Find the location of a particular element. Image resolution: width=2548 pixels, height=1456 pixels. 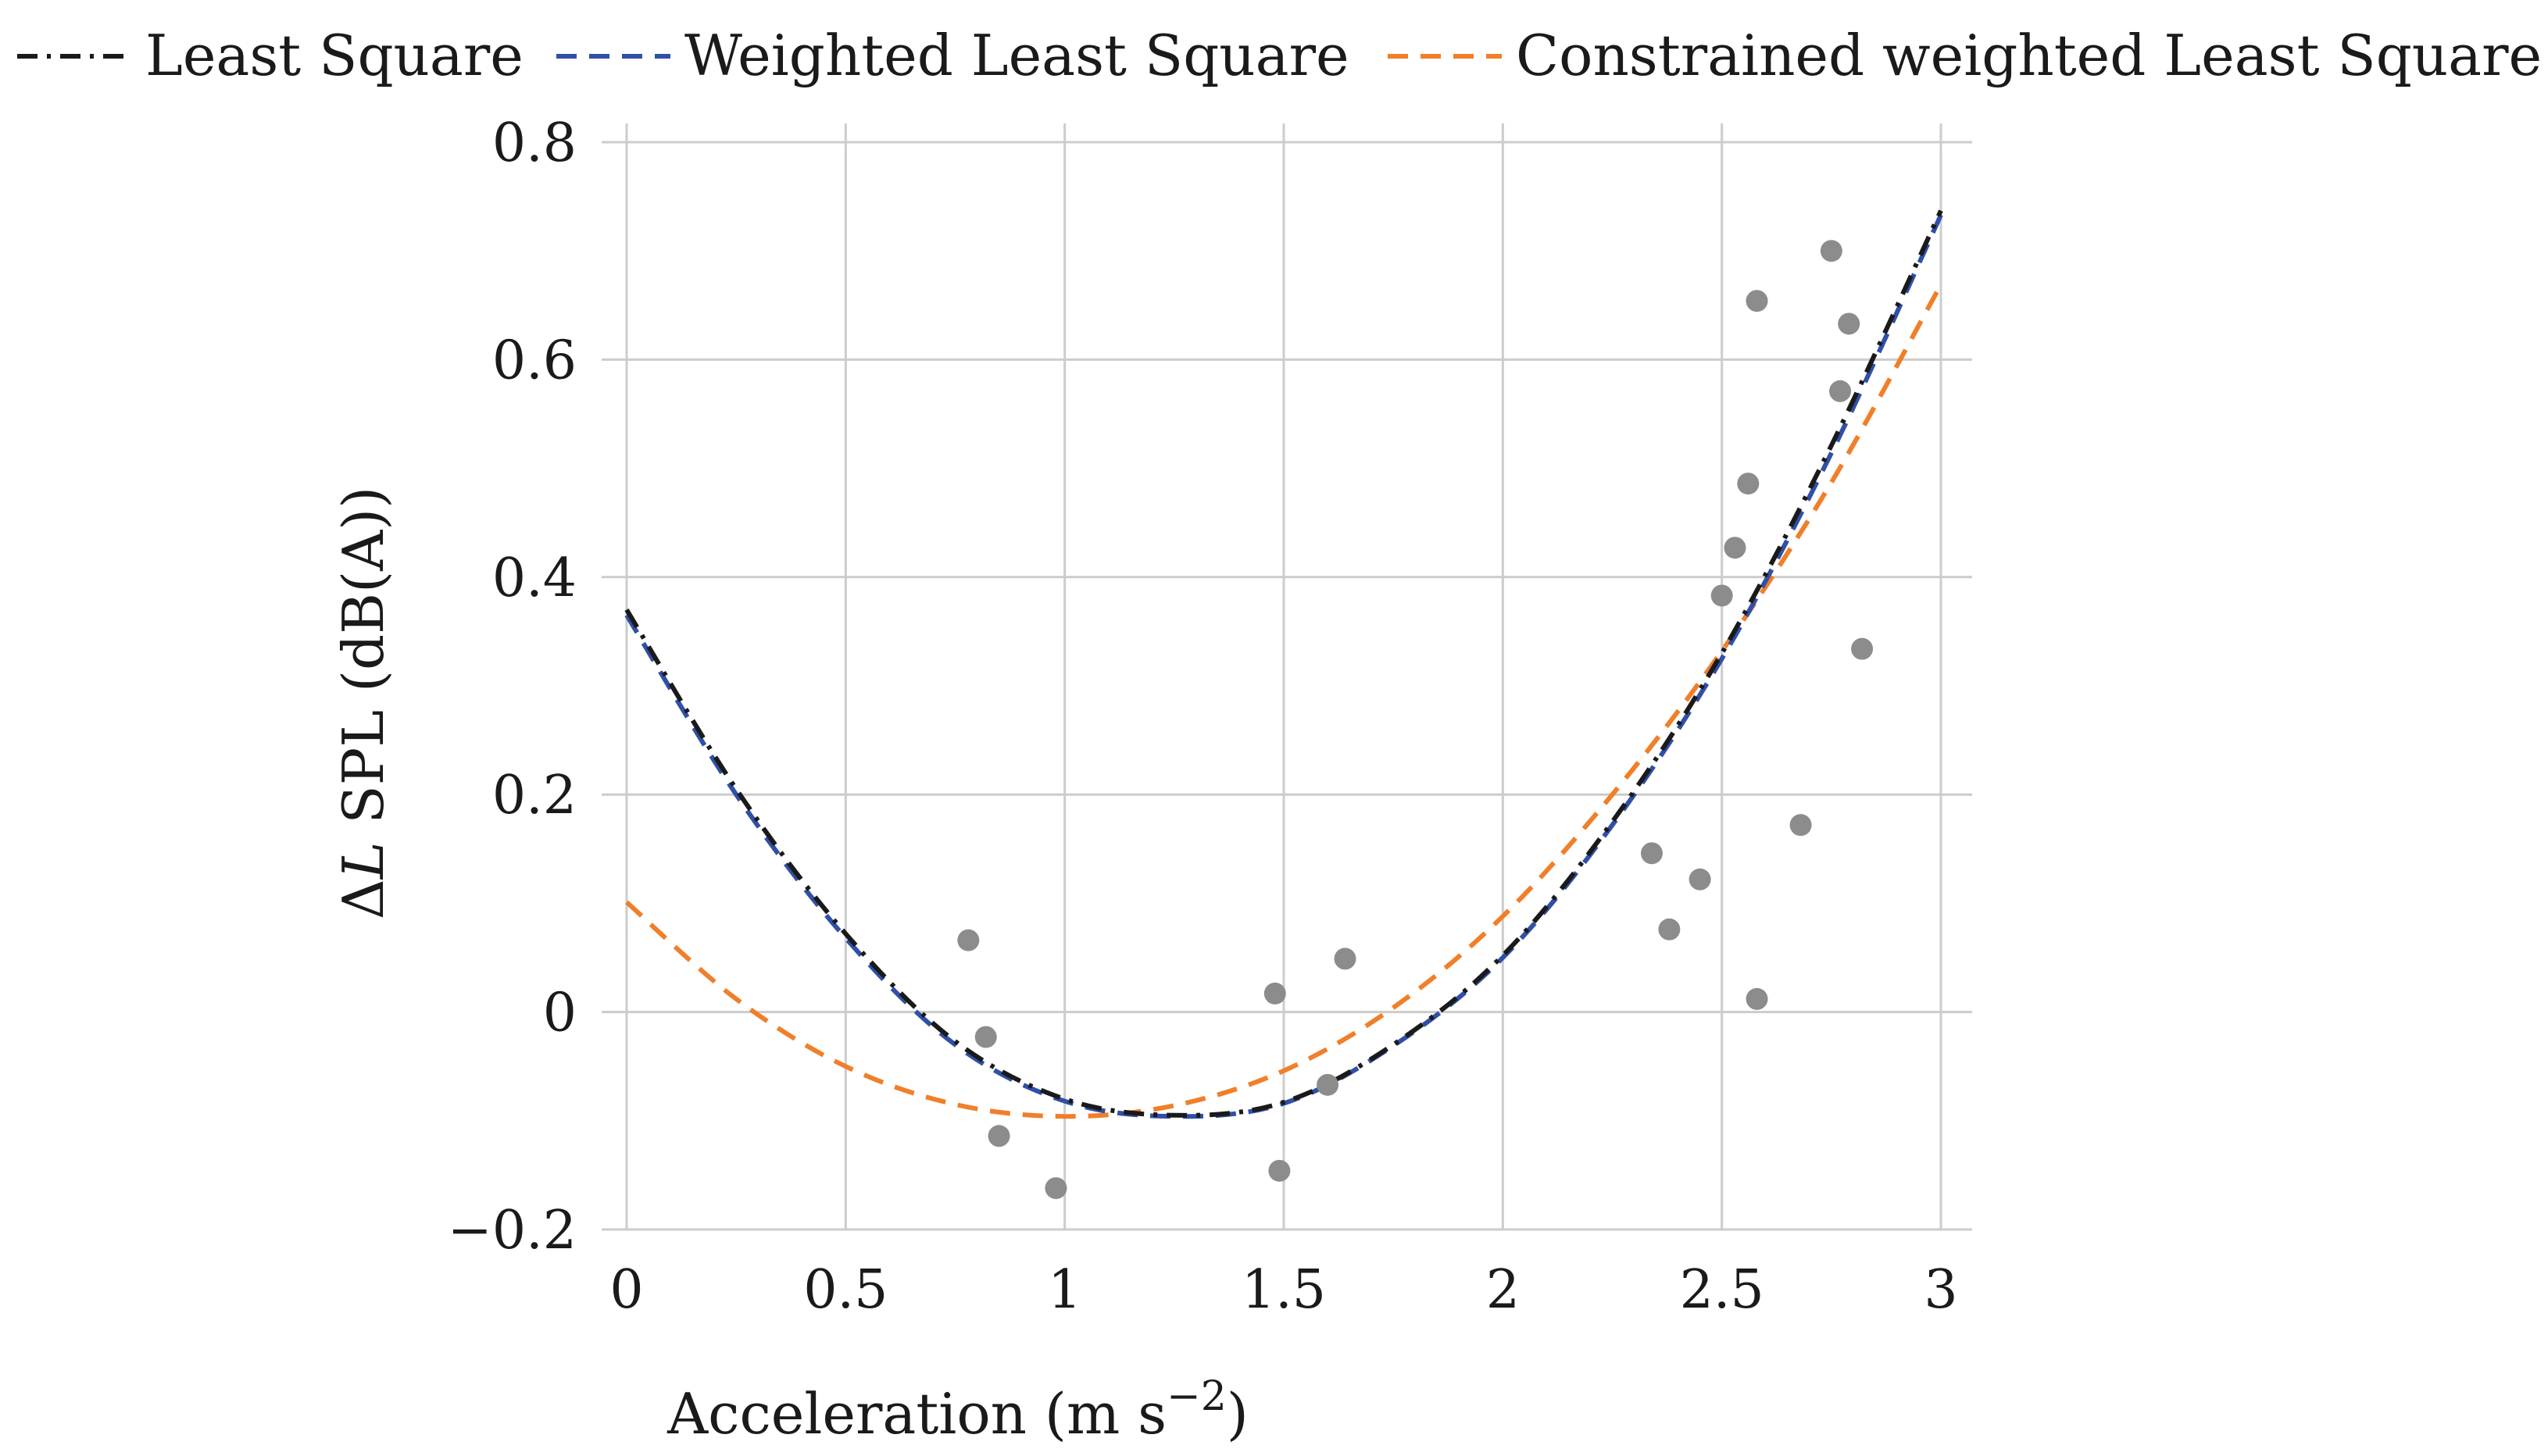

legend-item-weighted-least-square: Weighted Least Square is located at coordinates (953, 55).